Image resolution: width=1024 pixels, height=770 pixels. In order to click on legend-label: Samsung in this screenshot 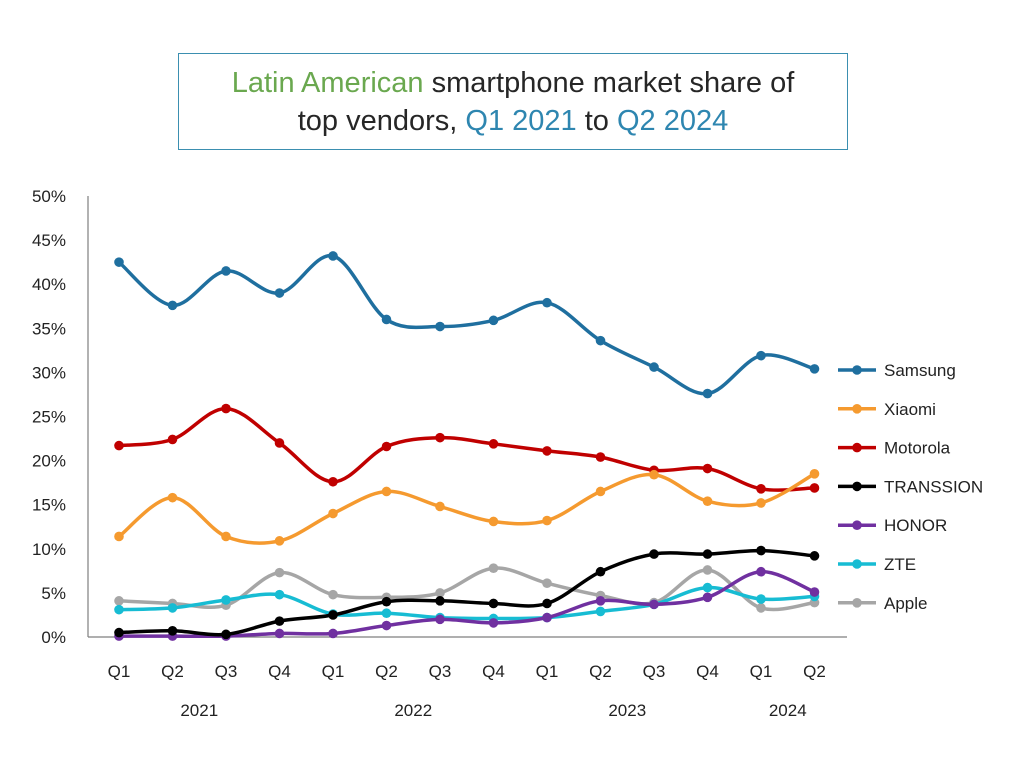, I will do `click(920, 370)`.